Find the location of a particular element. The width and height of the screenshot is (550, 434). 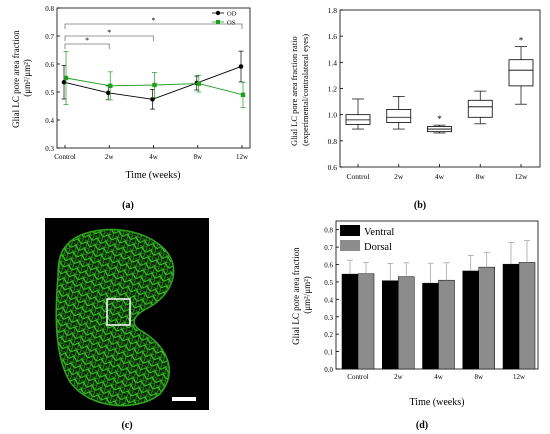

y-tick-label: 1.2 is located at coordinates (333, 89).